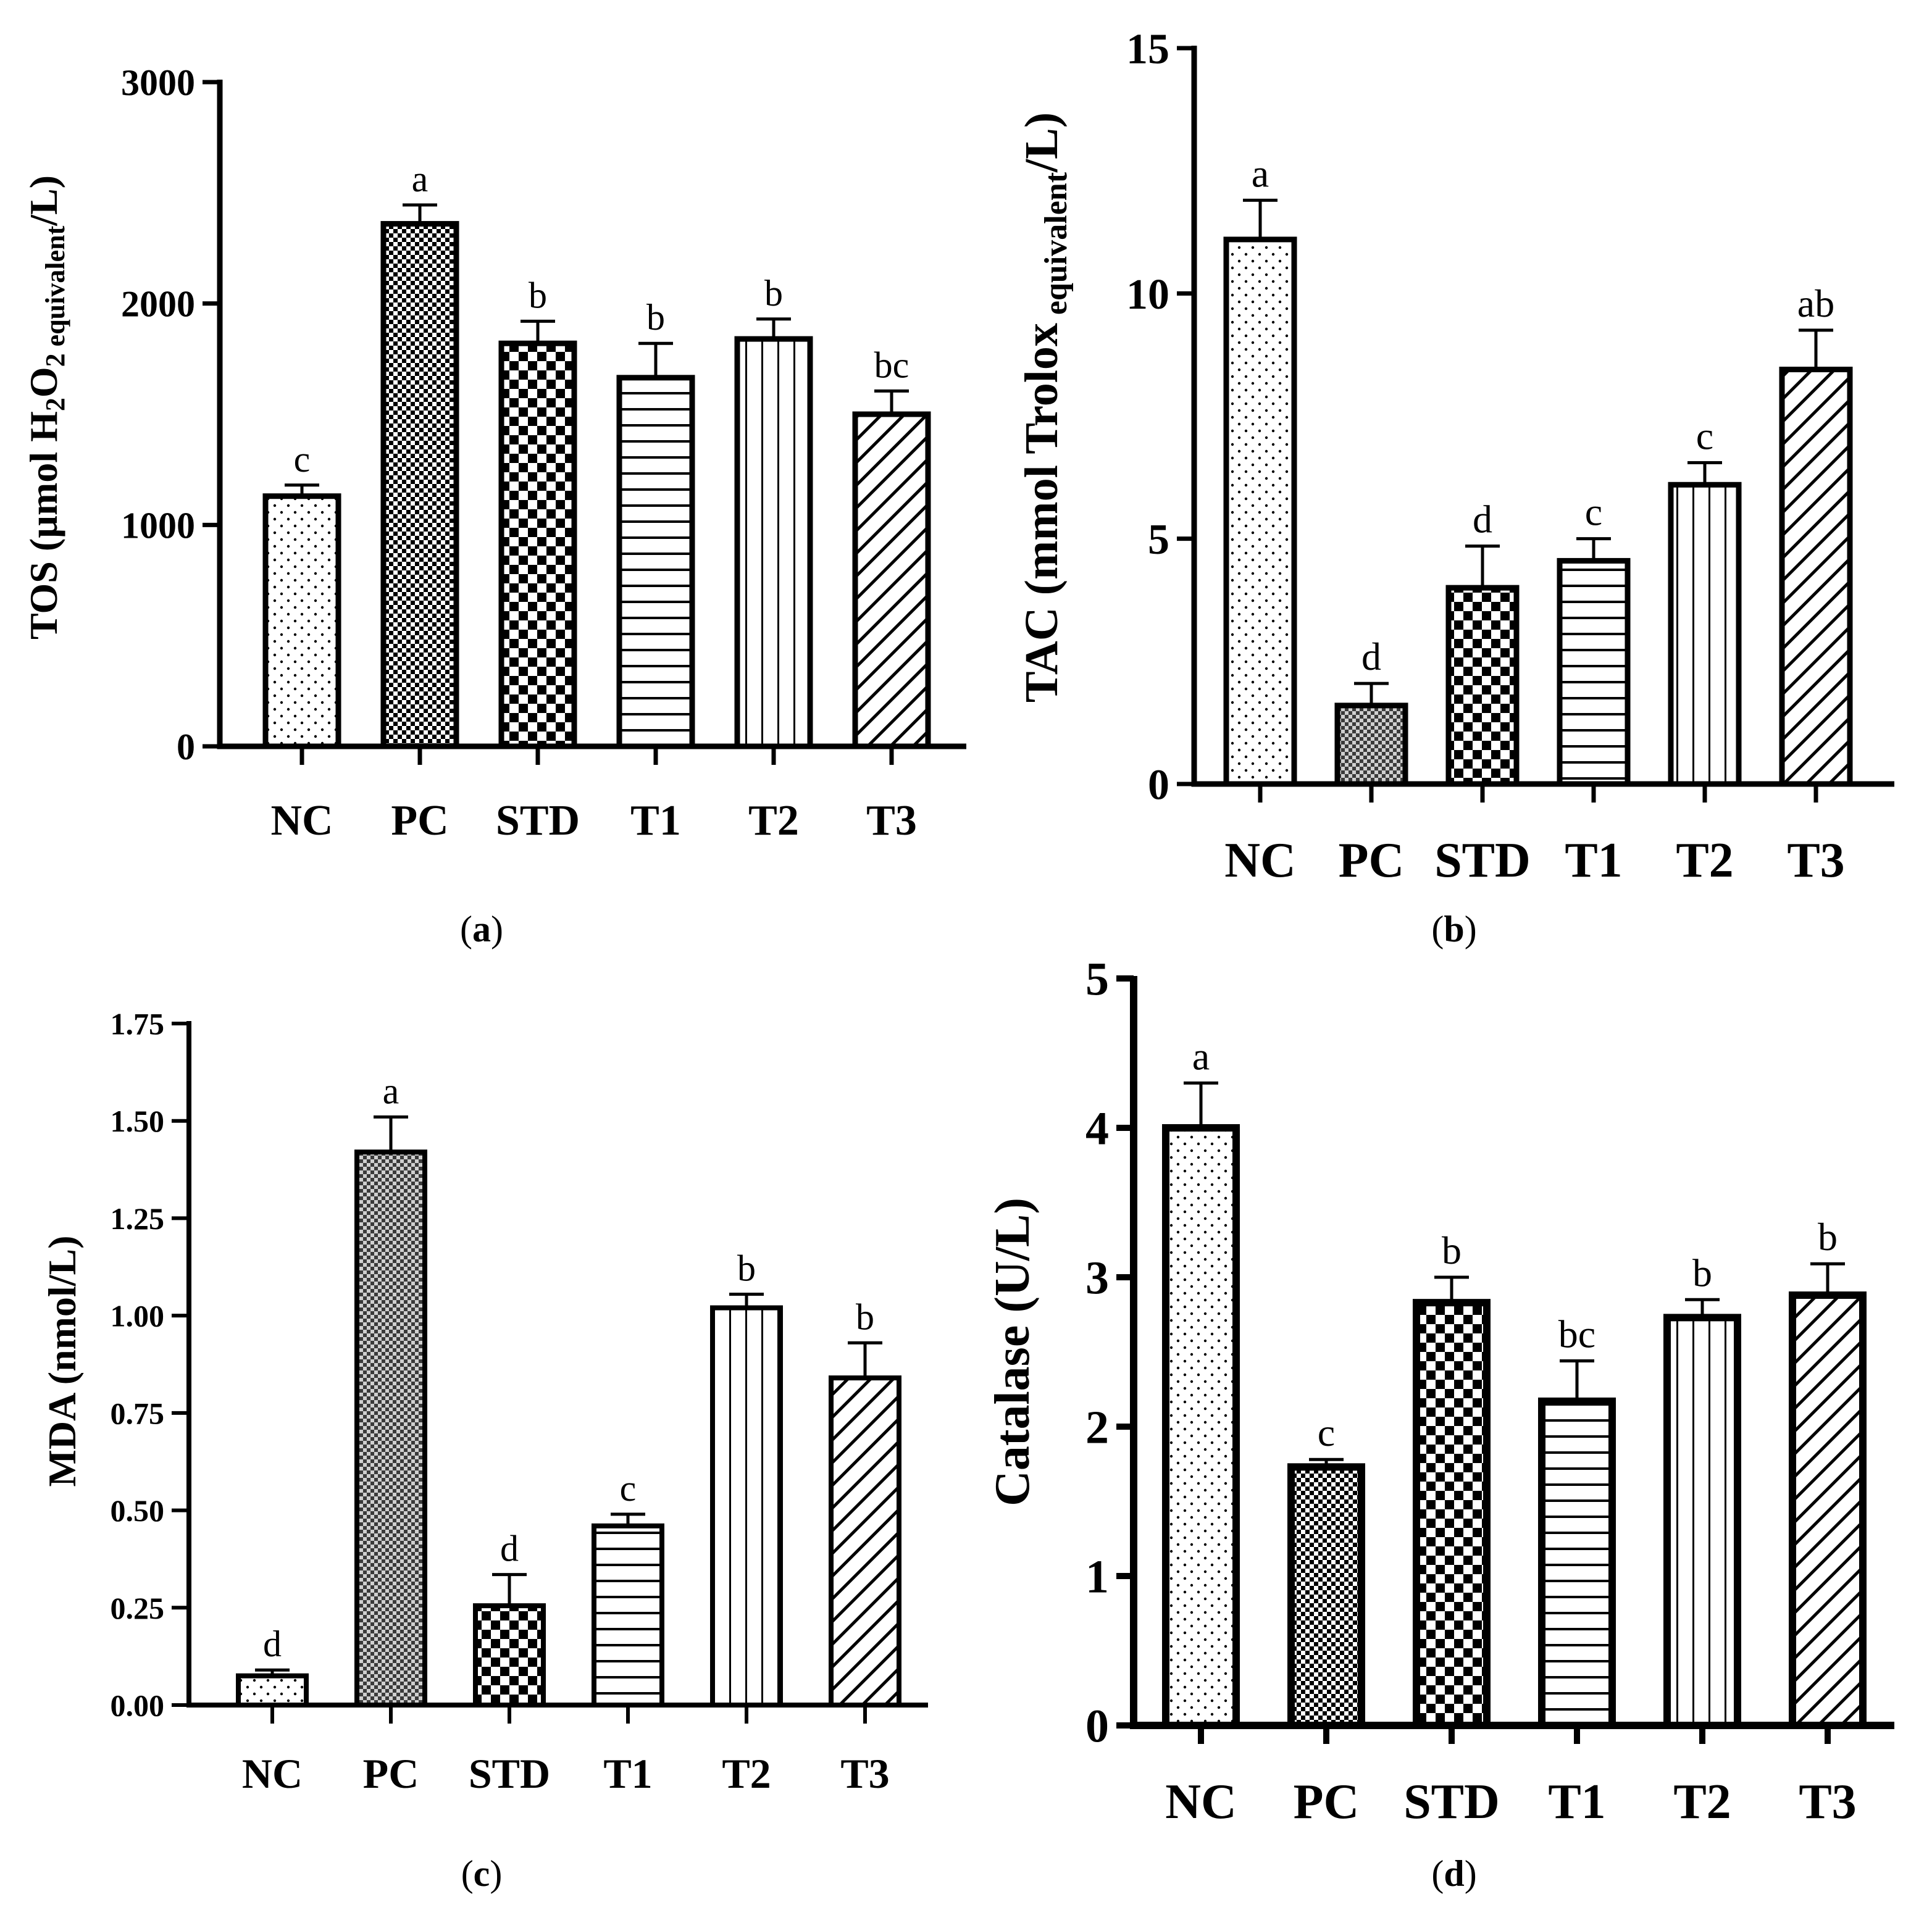  I want to click on y-axis-title: TOS (µmol H2O2 equivalent/L), so click(46, 407).